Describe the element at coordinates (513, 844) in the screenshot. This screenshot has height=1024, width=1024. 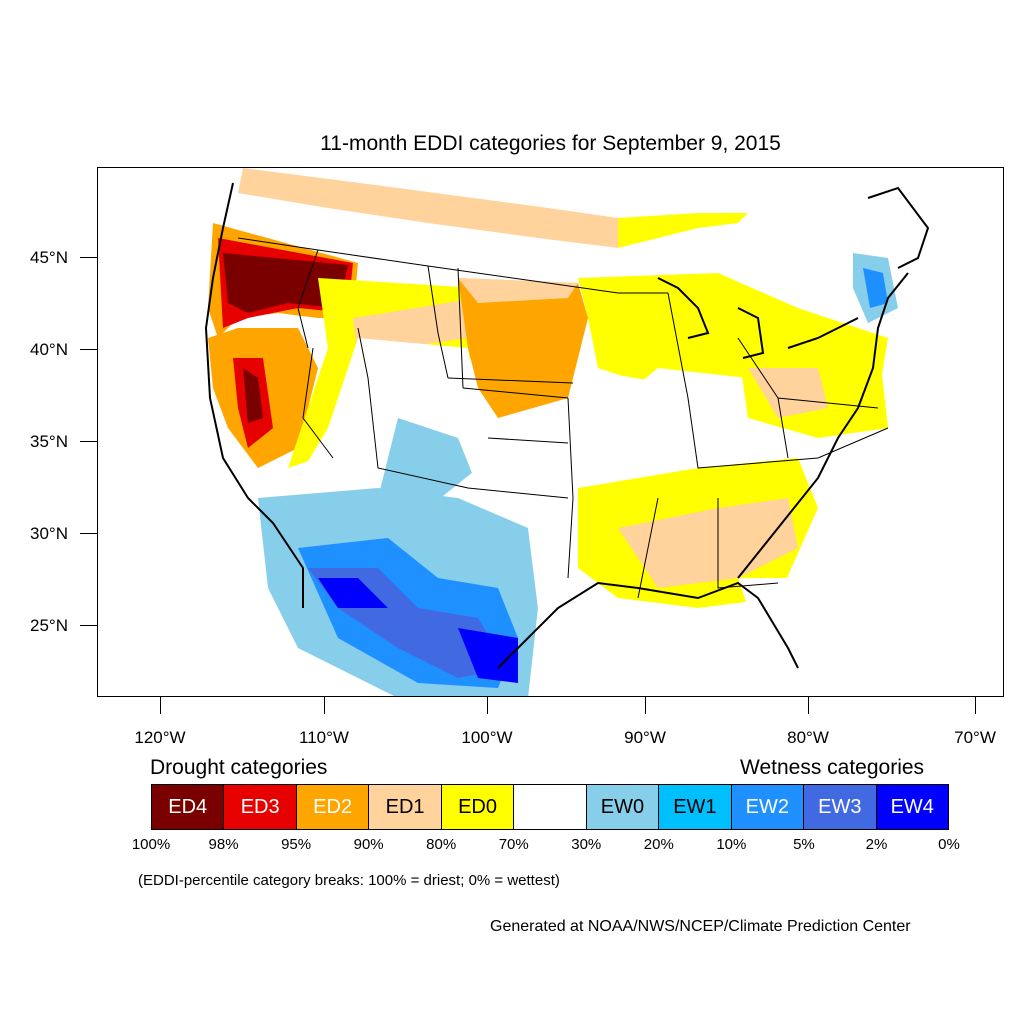
I see `legend-break-label: 70%` at that location.